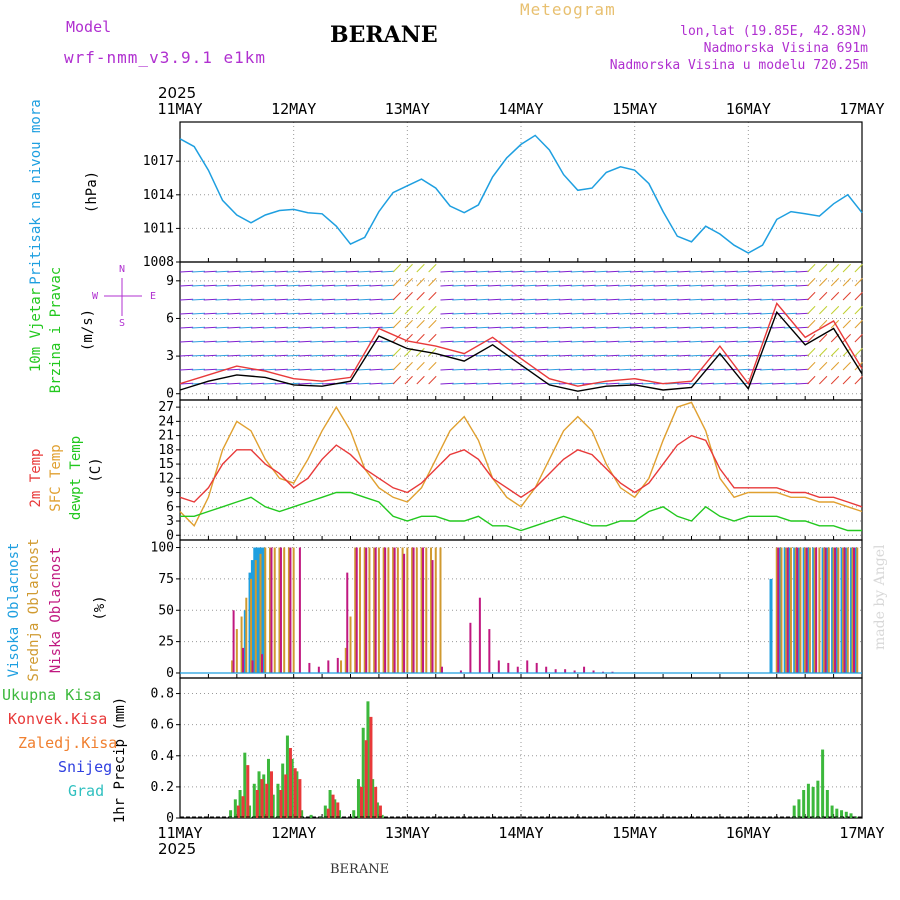 Image resolution: width=900 pixels, height=900 pixels. What do you see at coordinates (122, 269) in the screenshot?
I see `compass-north: N` at bounding box center [122, 269].